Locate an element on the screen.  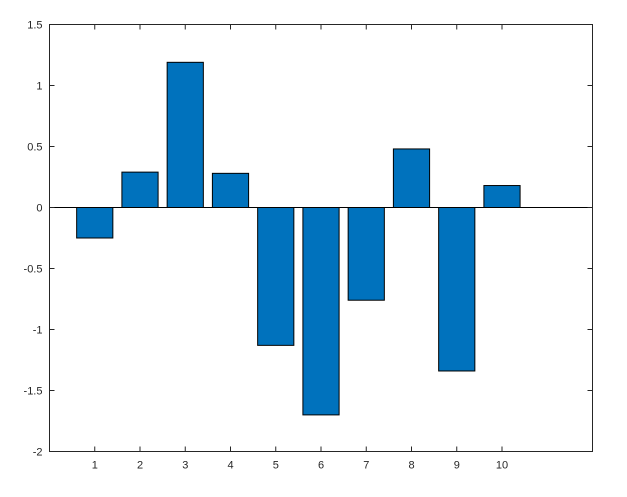
y-tick-label: 1.5 is located at coordinates (34, 26).